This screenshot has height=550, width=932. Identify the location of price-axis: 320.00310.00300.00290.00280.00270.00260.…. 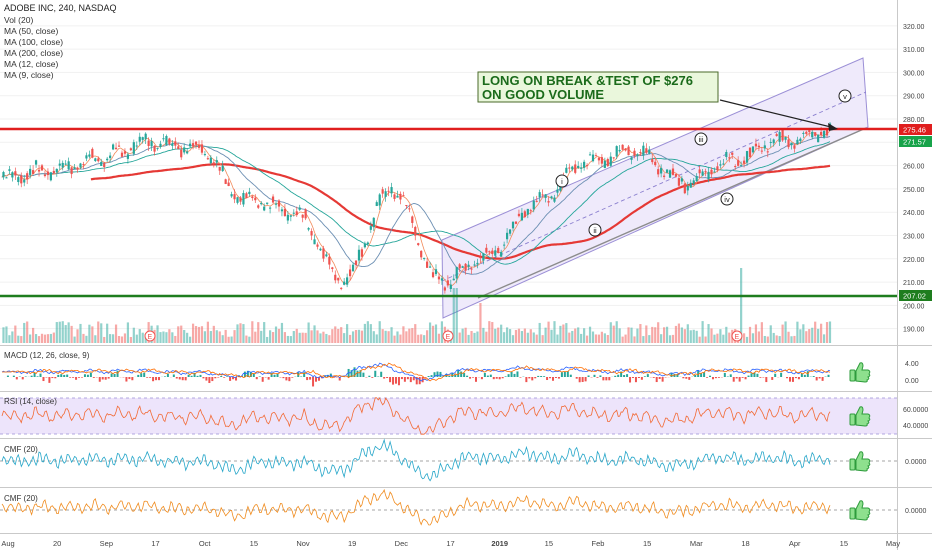
(914, 179).